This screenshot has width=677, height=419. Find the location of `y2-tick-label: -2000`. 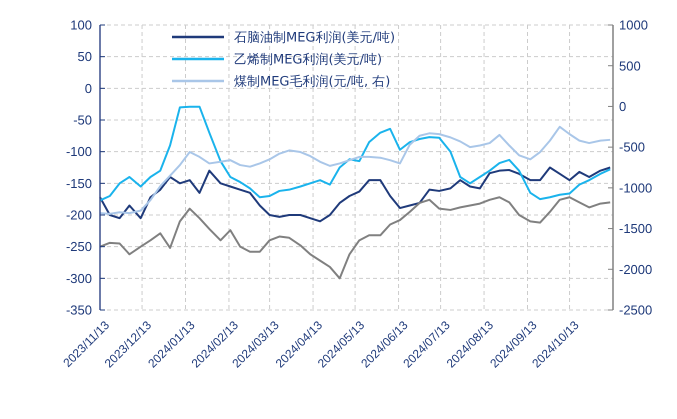

y2-tick-label: -2000 is located at coordinates (635, 269).